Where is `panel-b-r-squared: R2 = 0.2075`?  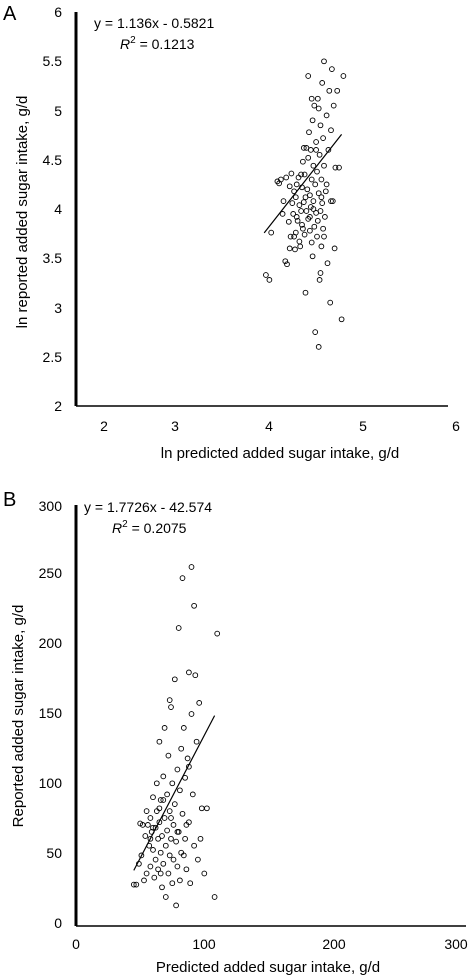
panel-b-r-squared: R2 = 0.2075 is located at coordinates (149, 527).